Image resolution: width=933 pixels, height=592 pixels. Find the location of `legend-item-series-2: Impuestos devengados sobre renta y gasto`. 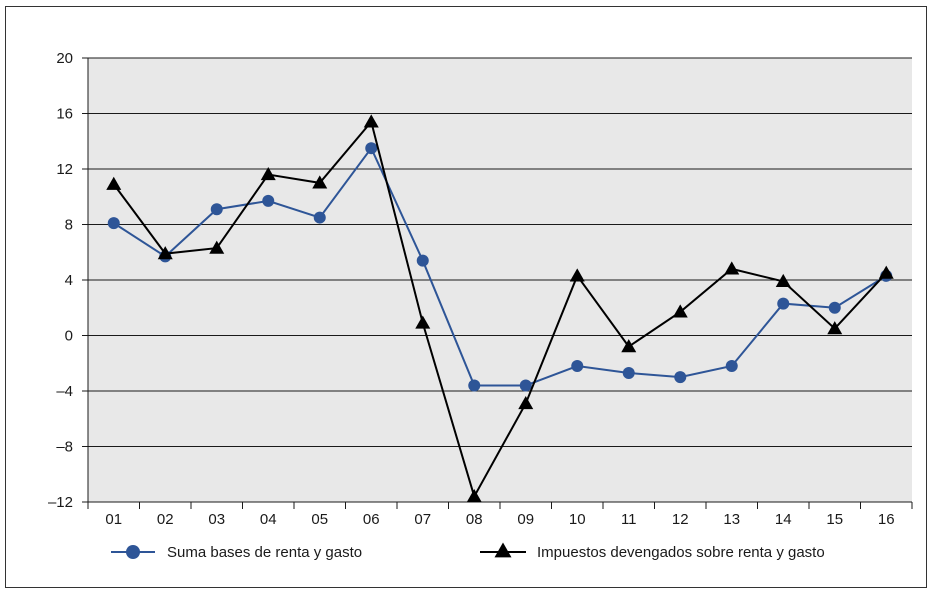

legend-item-series-2: Impuestos devengados sobre renta y gasto is located at coordinates (652, 551).